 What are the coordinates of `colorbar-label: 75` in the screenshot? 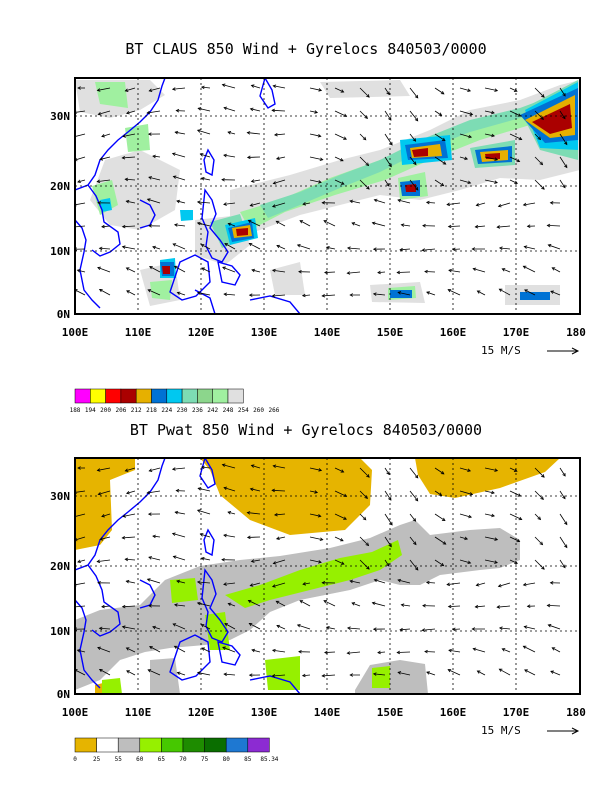 It's located at (205, 759).